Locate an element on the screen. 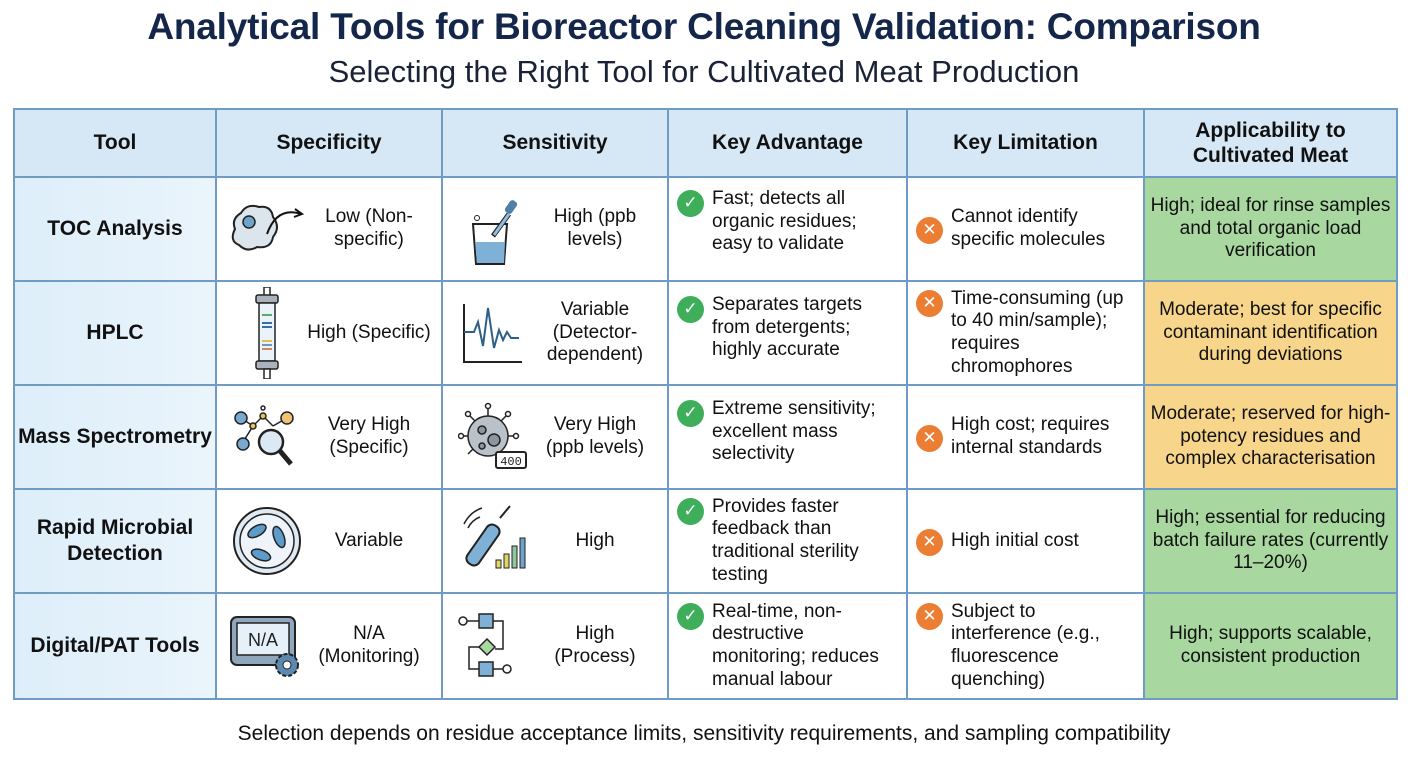 This screenshot has width=1408, height=768. monitor-gear-icon: N/A is located at coordinates (267, 646).